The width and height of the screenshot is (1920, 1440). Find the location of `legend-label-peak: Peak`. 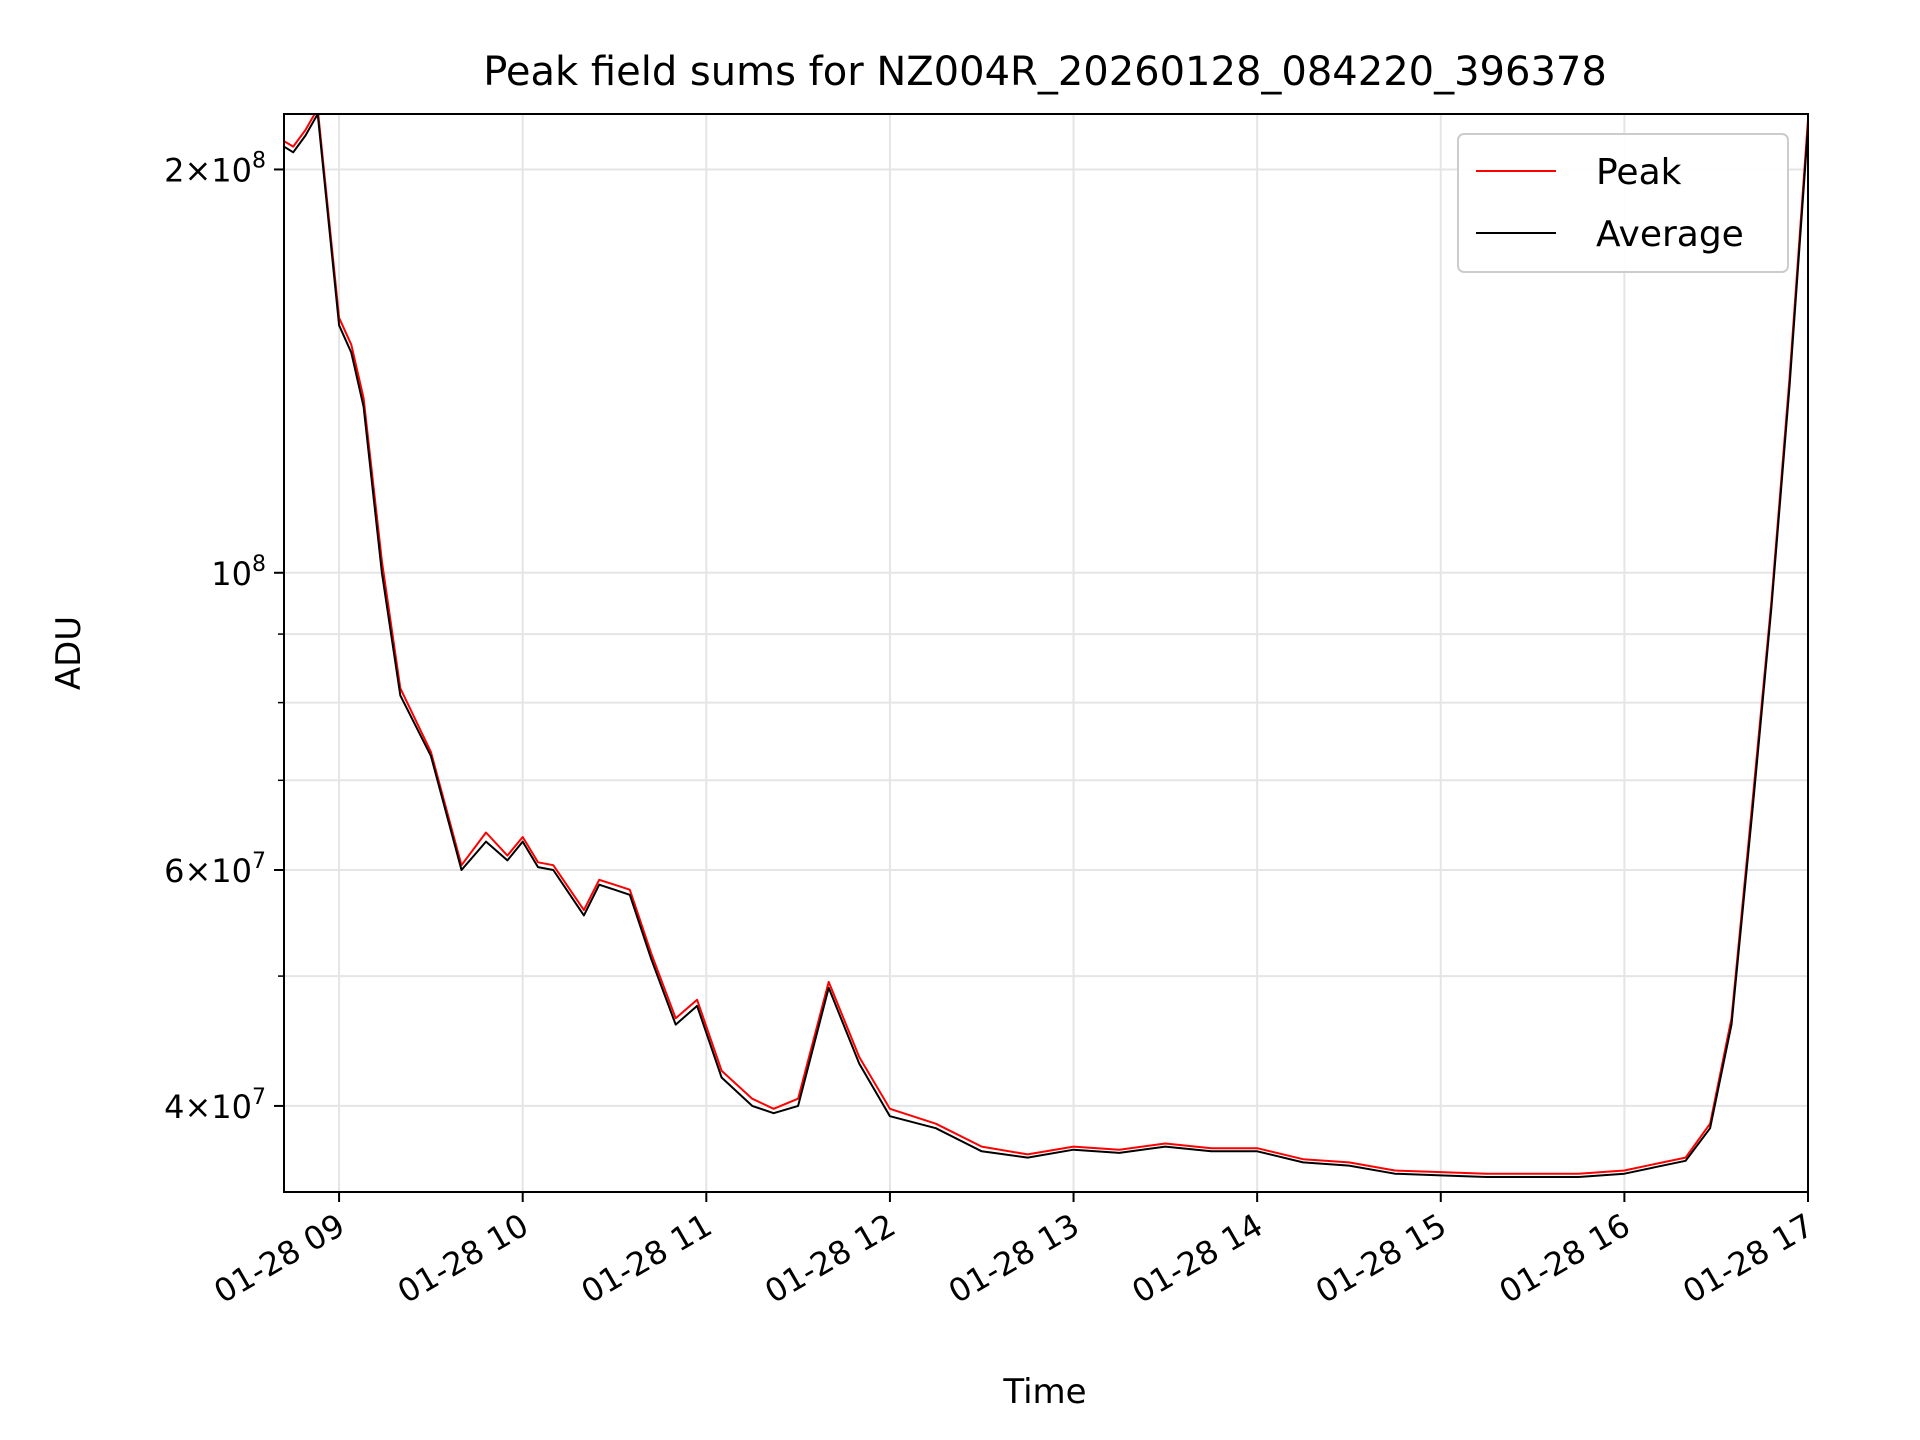

legend-label-peak: Peak is located at coordinates (1639, 172).